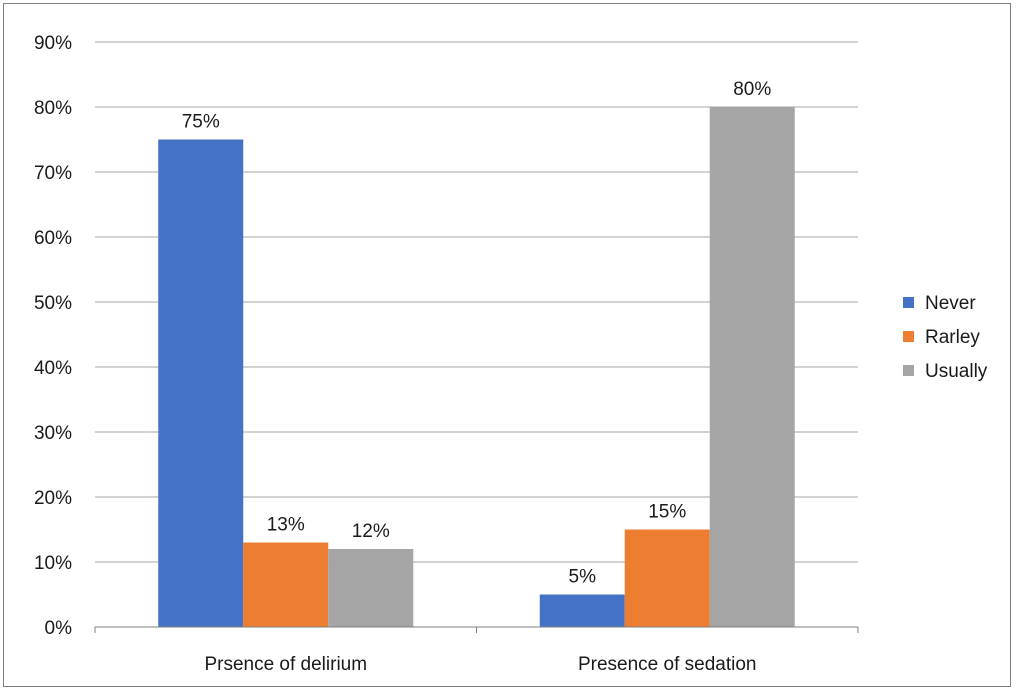  What do you see at coordinates (908, 302) in the screenshot?
I see `legend-swatch-never` at bounding box center [908, 302].